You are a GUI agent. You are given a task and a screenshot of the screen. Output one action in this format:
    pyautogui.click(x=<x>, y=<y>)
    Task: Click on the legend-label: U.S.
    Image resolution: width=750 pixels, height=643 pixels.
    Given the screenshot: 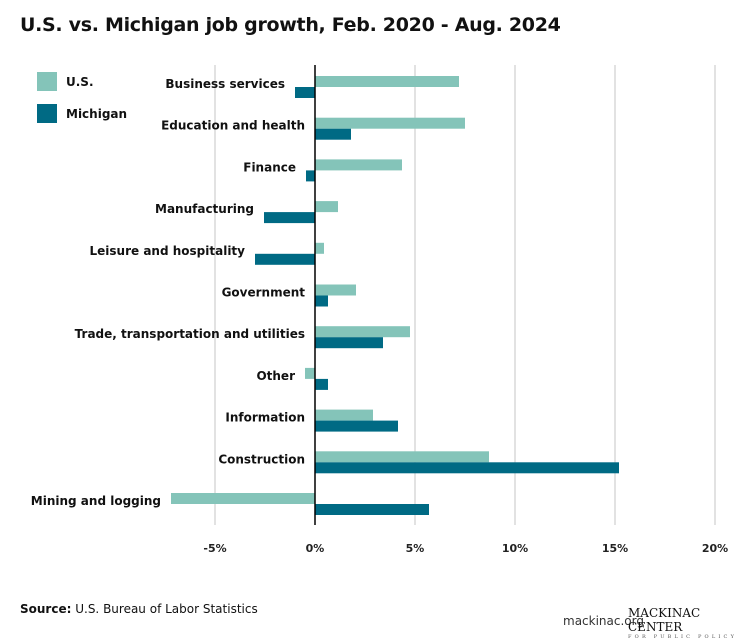 What is the action you would take?
    pyautogui.click(x=80, y=82)
    